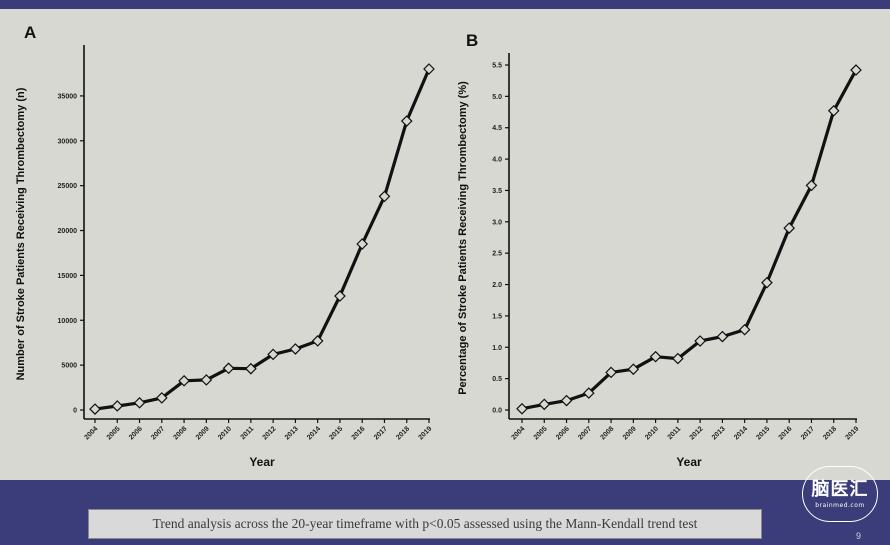 This screenshot has height=545, width=890. I want to click on panel-b-y-tick-label: 0.0, so click(497, 411).